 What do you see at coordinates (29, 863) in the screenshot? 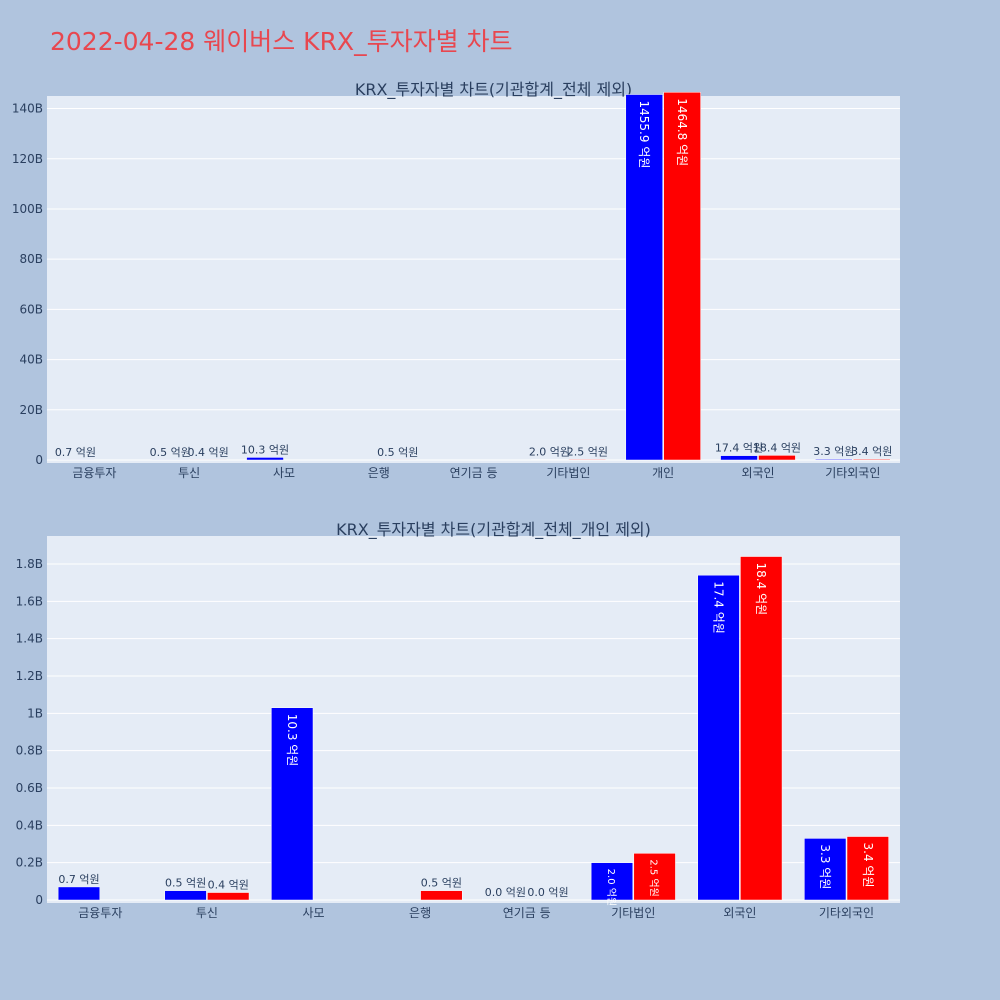
I see `y-tick-label: 0.2B` at bounding box center [29, 863].